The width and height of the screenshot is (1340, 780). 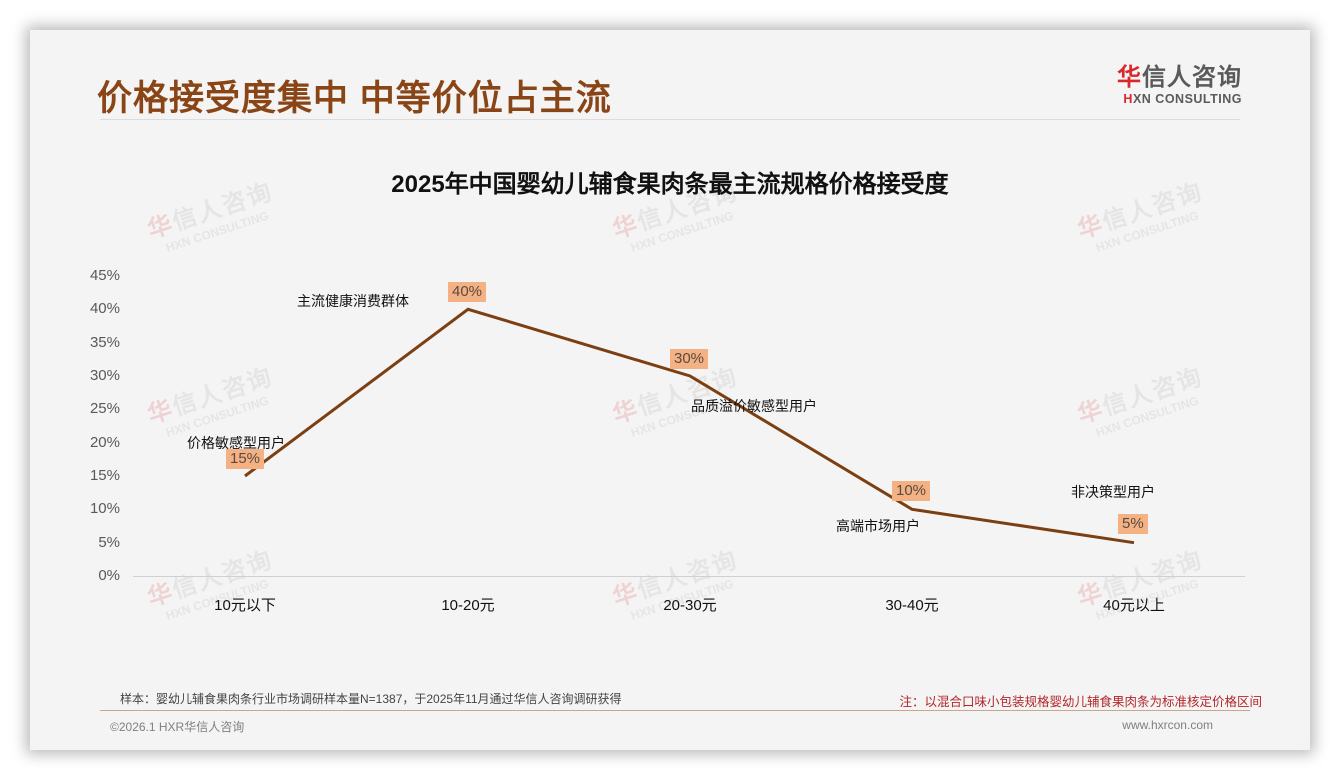 I want to click on data-label: 5%, so click(x=1133, y=524).